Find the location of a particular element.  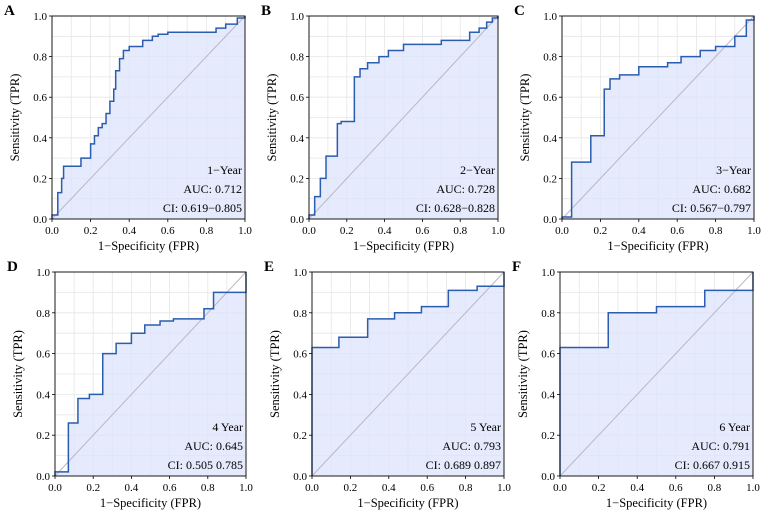

annotation-label: CI: 0.628−0.828 is located at coordinates (455, 208).